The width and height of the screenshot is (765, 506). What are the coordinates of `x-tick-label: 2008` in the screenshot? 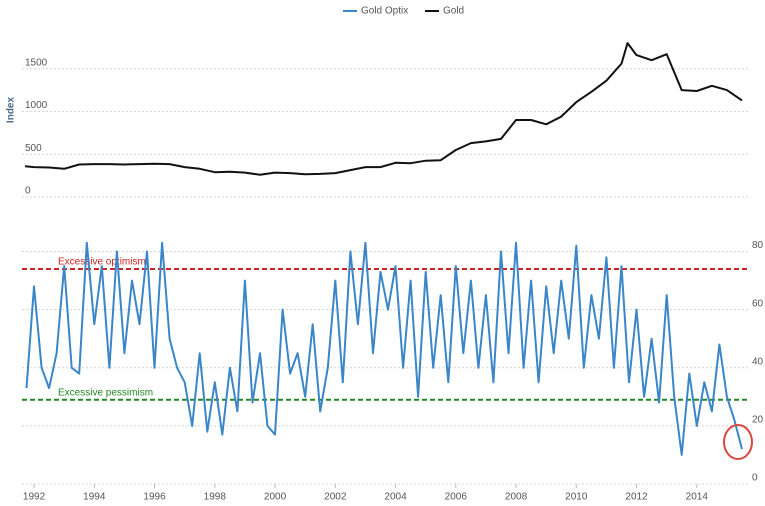 It's located at (516, 497).